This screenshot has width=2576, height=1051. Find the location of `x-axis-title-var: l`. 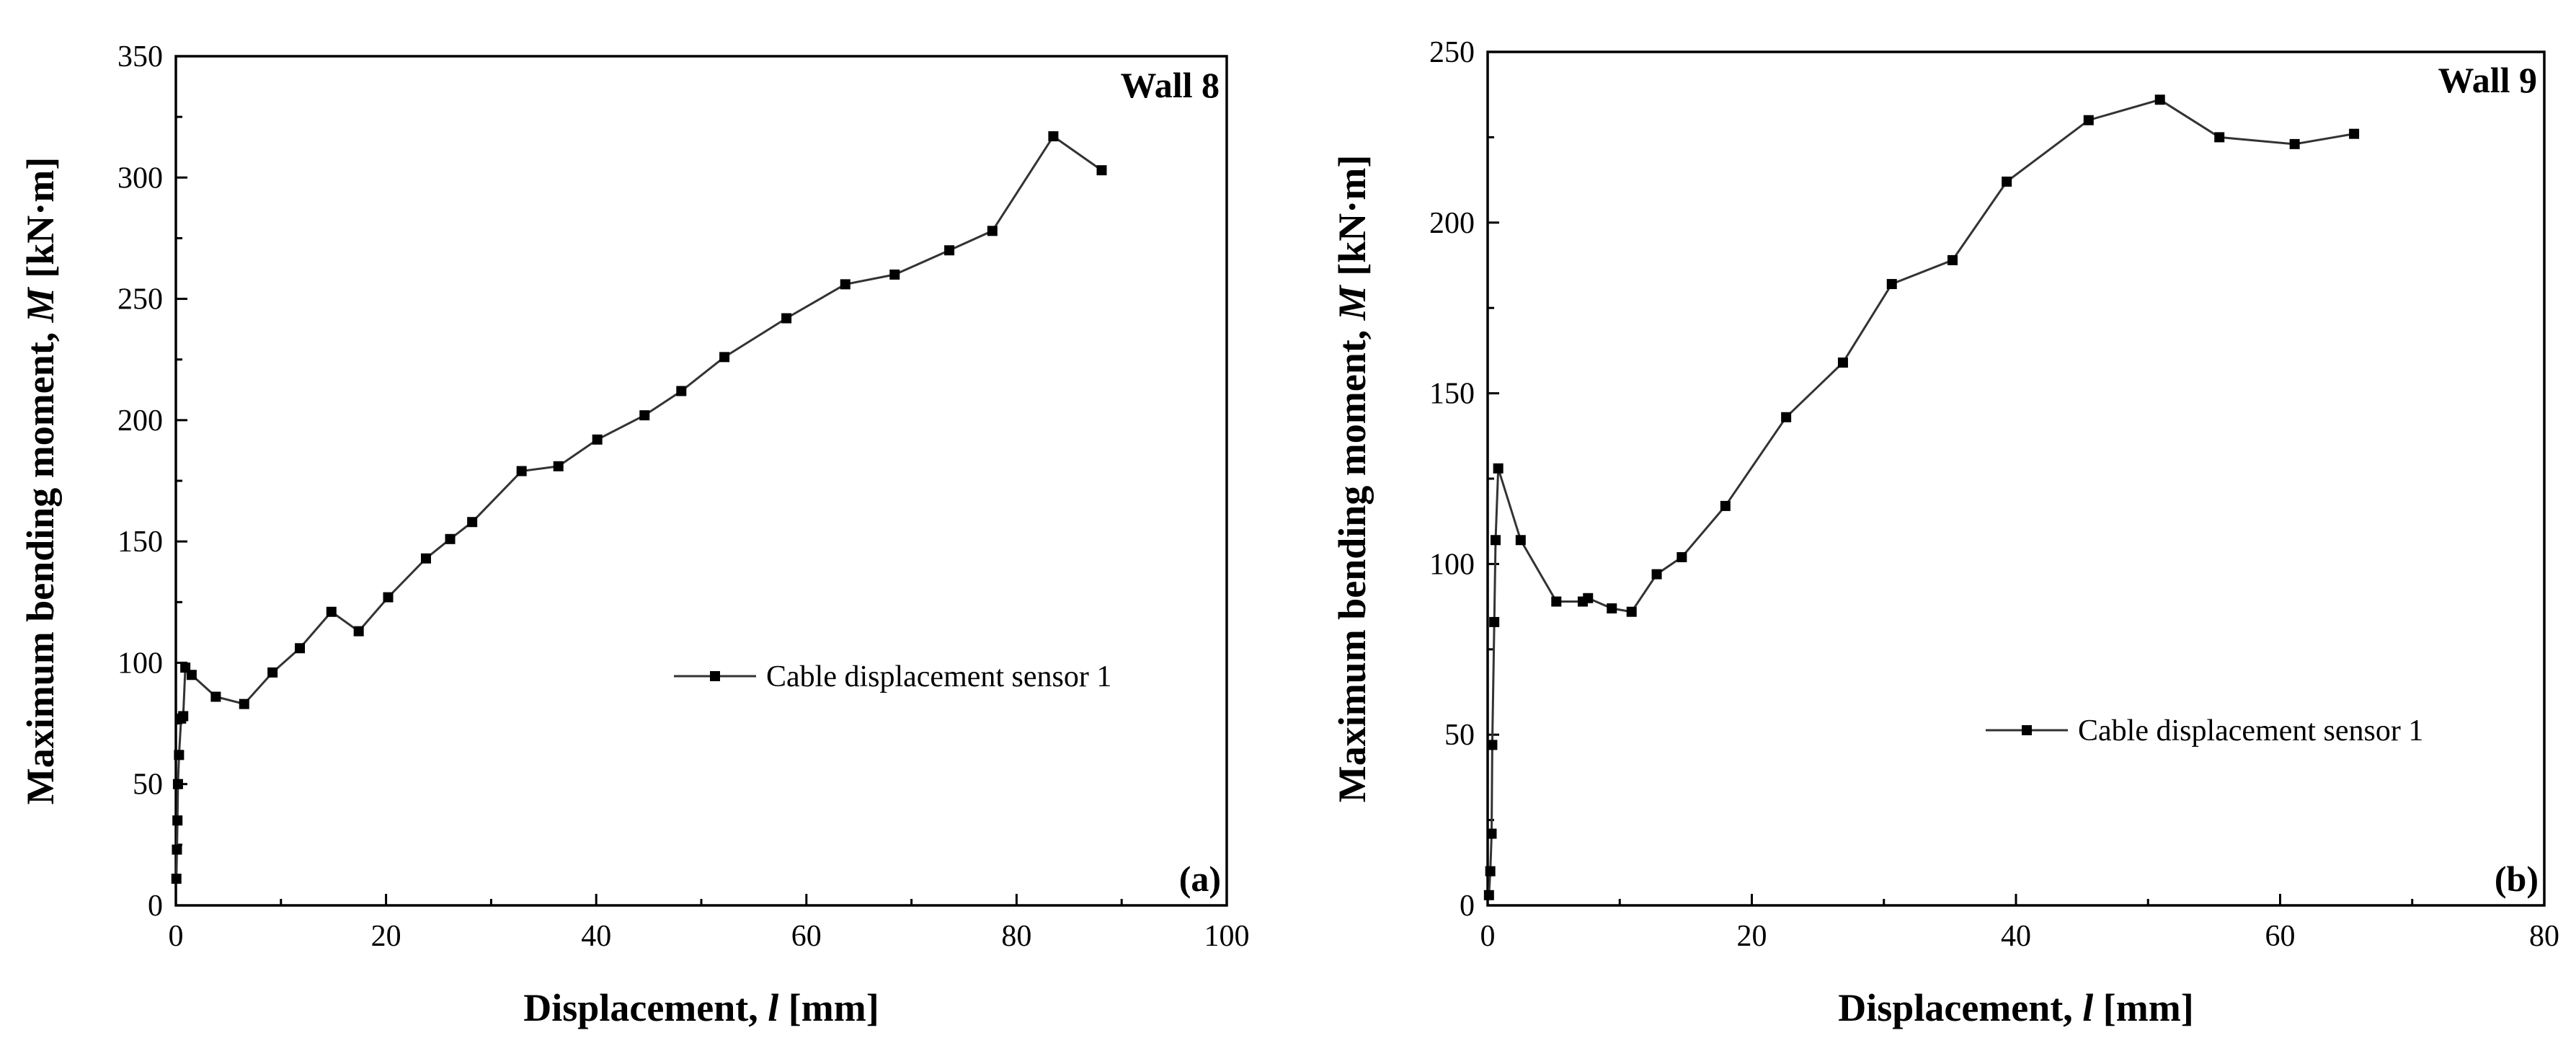

x-axis-title-var: l is located at coordinates (2087, 1007).